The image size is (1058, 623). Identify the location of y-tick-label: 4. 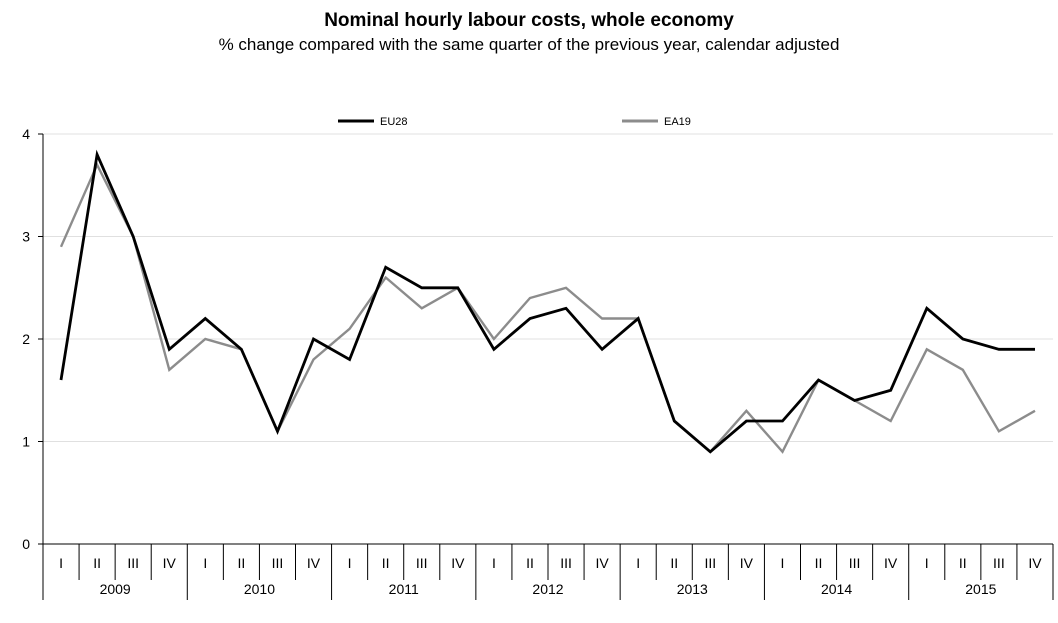
(26, 134).